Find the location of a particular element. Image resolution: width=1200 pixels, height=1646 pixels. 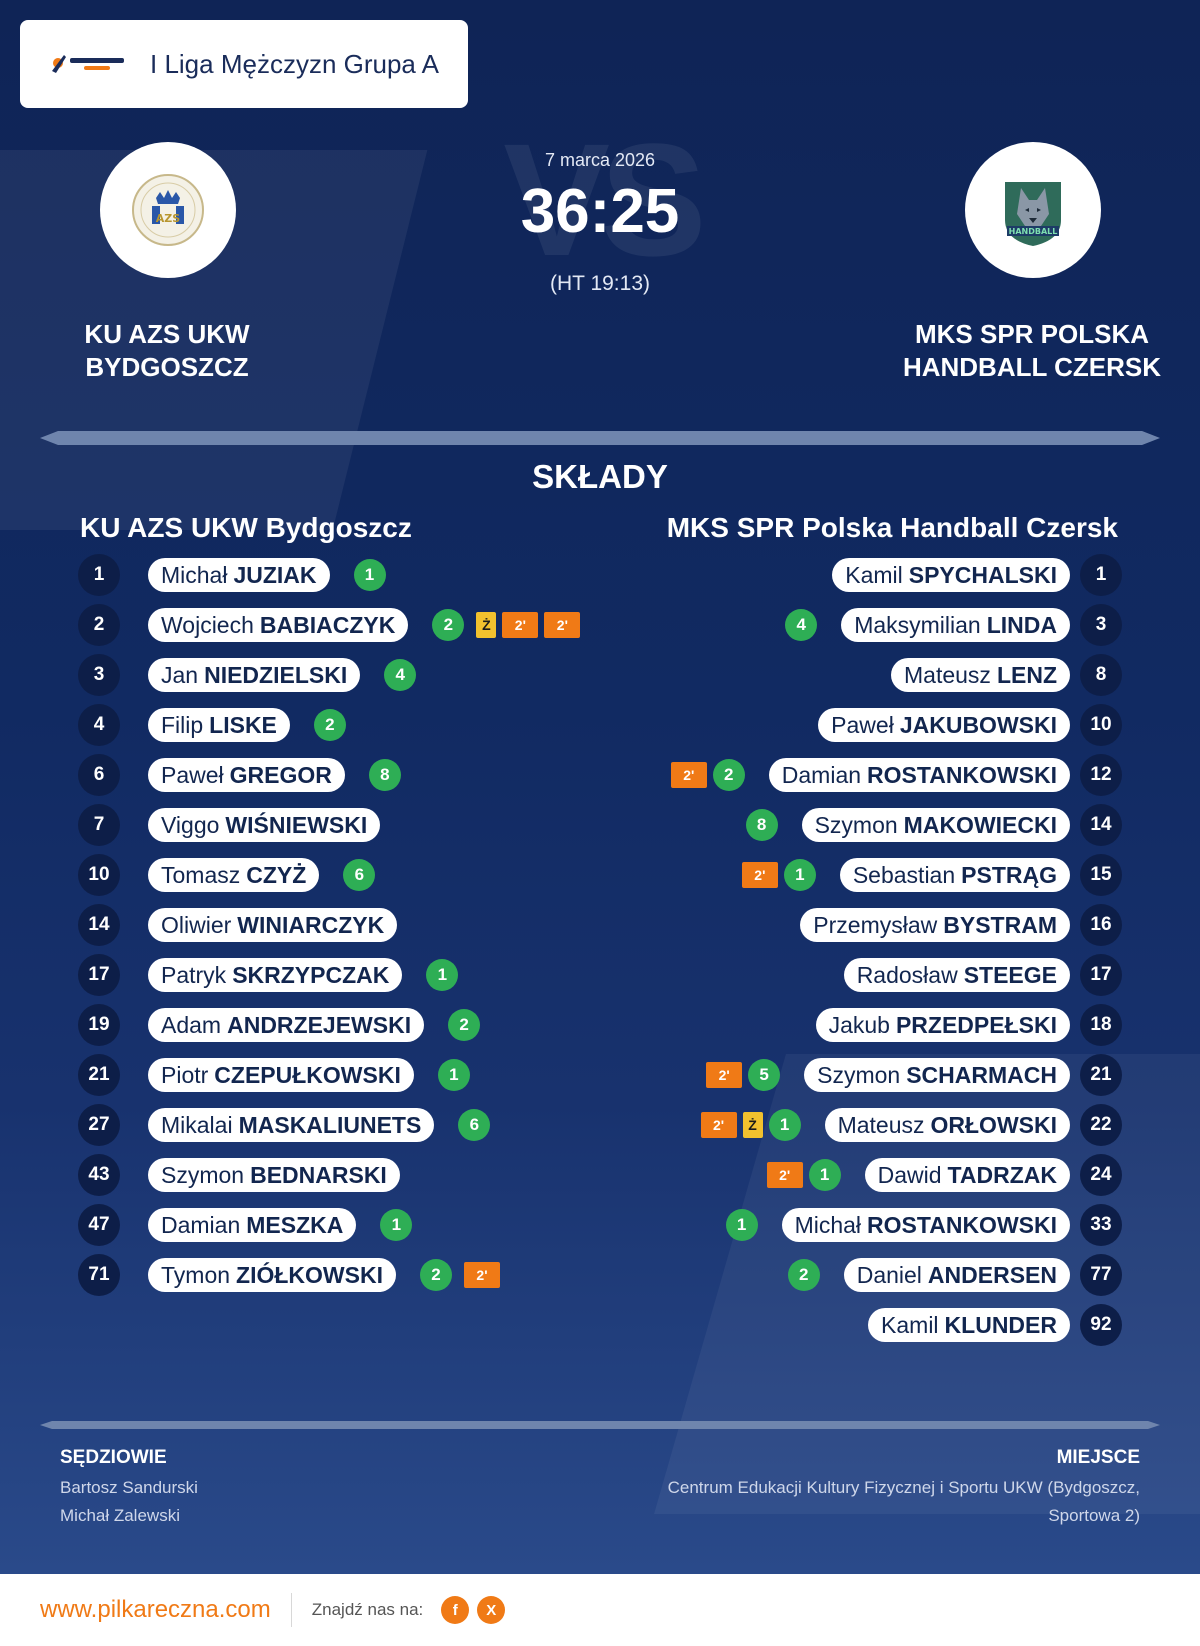

footer-separator is located at coordinates (291, 1610).